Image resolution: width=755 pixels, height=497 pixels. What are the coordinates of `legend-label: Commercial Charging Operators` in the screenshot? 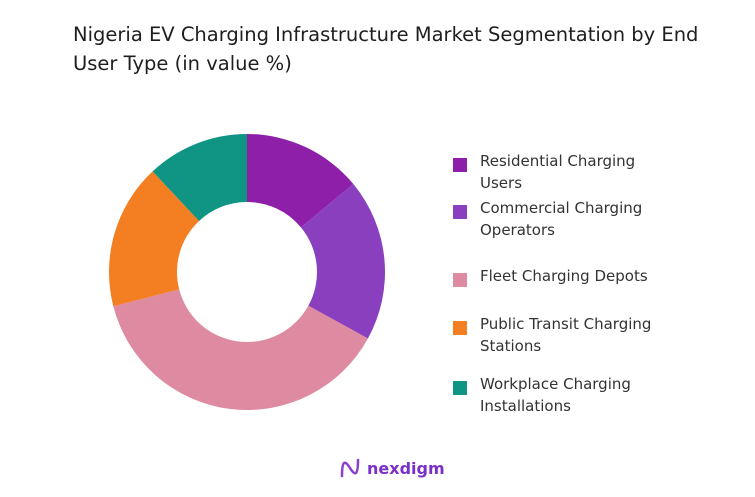 It's located at (561, 219).